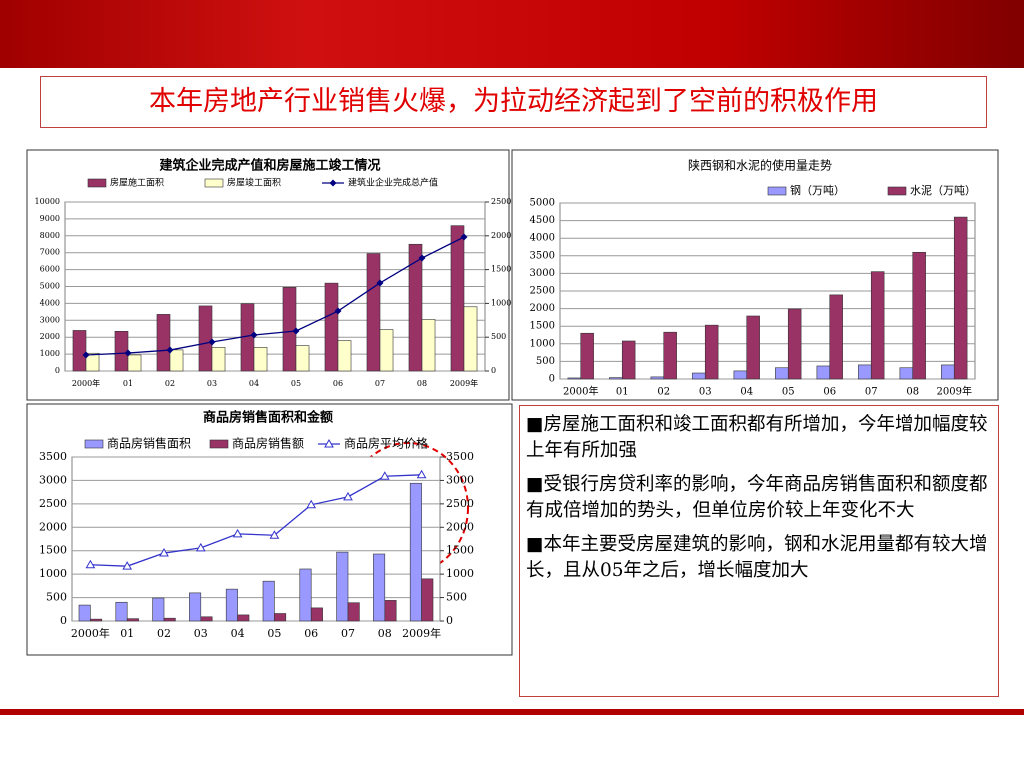 The image size is (1024, 768). Describe the element at coordinates (542, 238) in the screenshot. I see `y-tick-label: 4000` at that location.